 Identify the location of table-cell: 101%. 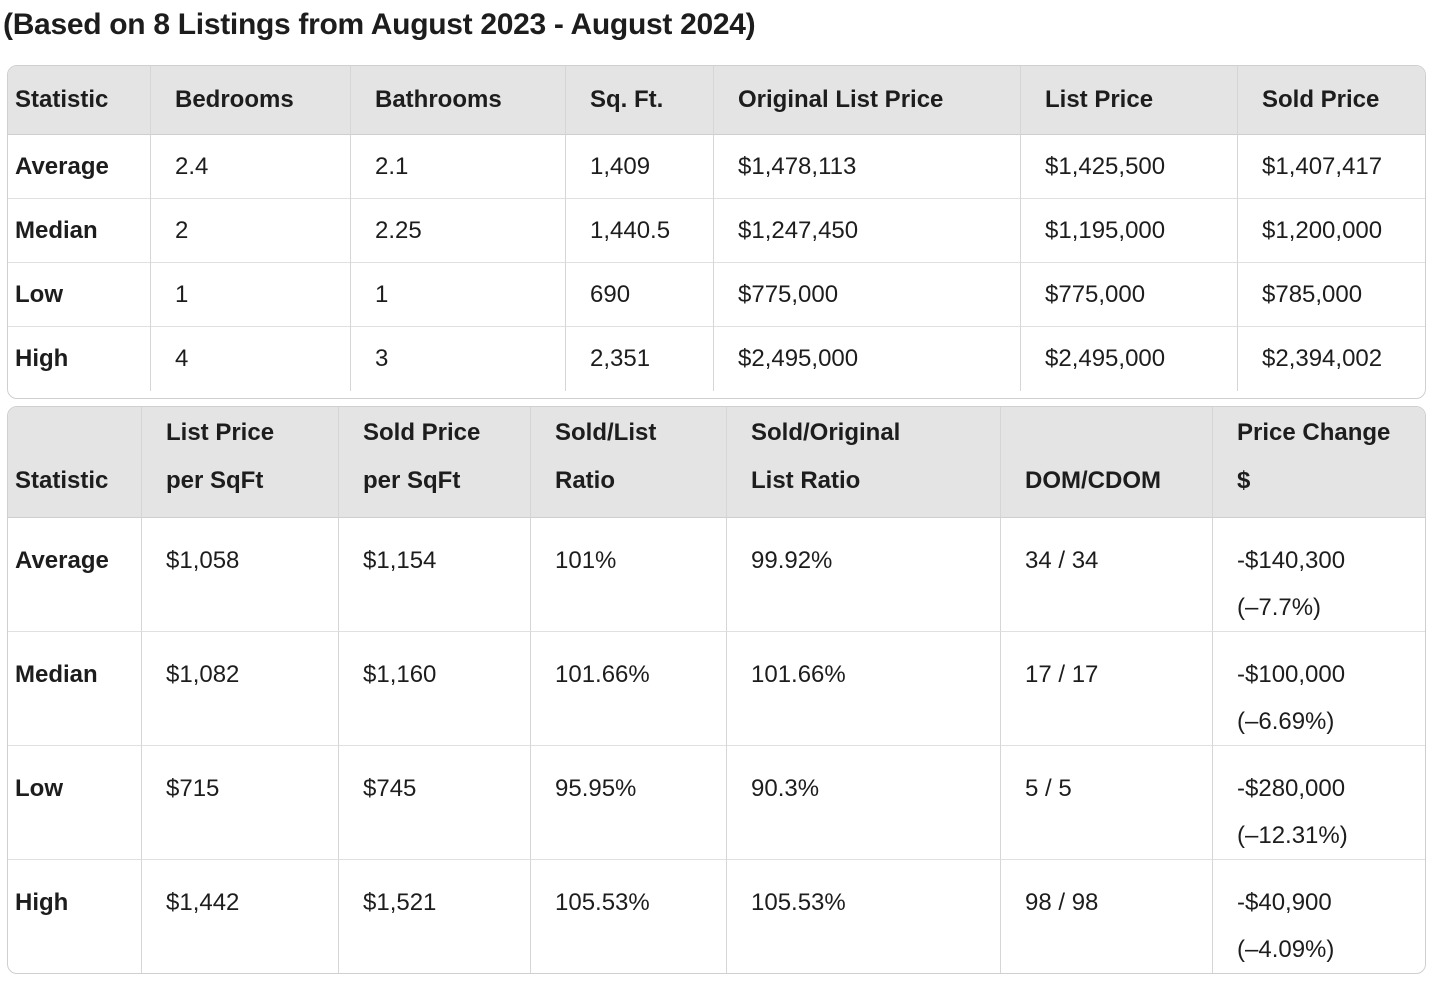
(629, 575).